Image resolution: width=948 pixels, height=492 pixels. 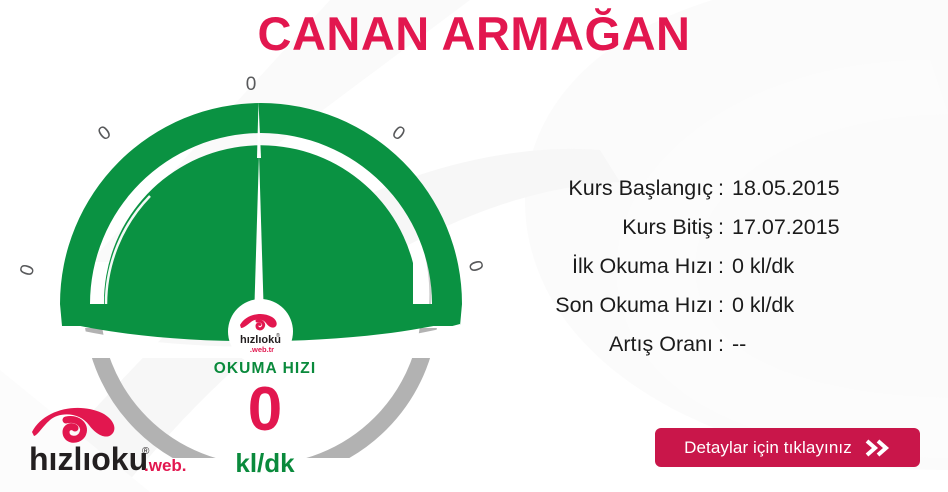 What do you see at coordinates (127, 250) in the screenshot?
I see `gauge-inner-highlight` at bounding box center [127, 250].